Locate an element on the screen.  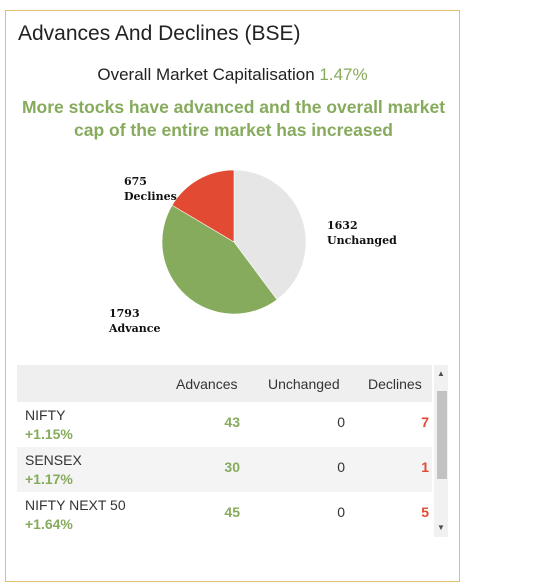
unchanged-count: 1632 is located at coordinates (342, 225).